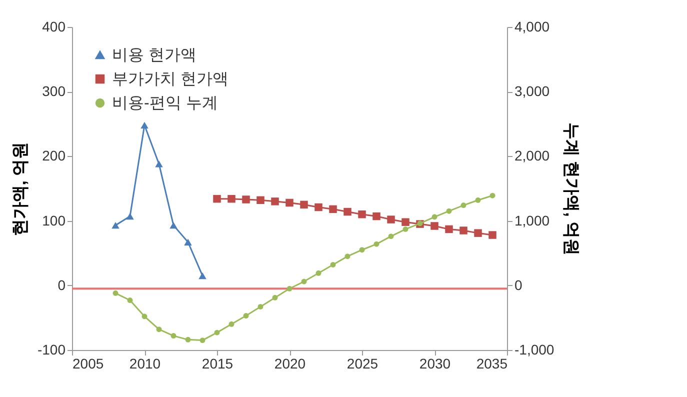 The width and height of the screenshot is (687, 397). Describe the element at coordinates (154, 55) in the screenshot. I see `legend-label: 비용 현가액` at that location.